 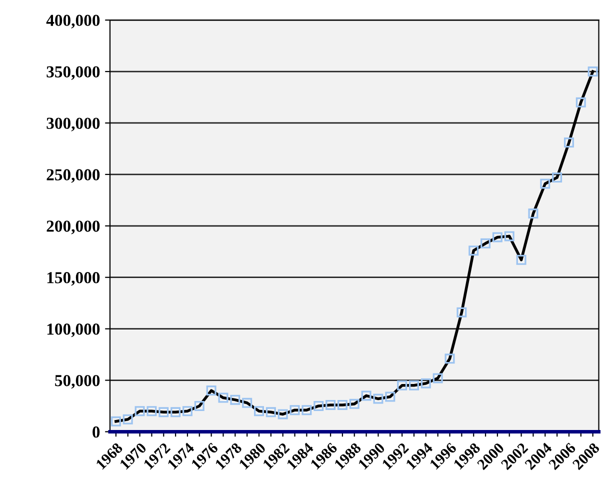 What do you see at coordinates (73, 176) in the screenshot?
I see `y-tick-label: 250,000` at bounding box center [73, 176].